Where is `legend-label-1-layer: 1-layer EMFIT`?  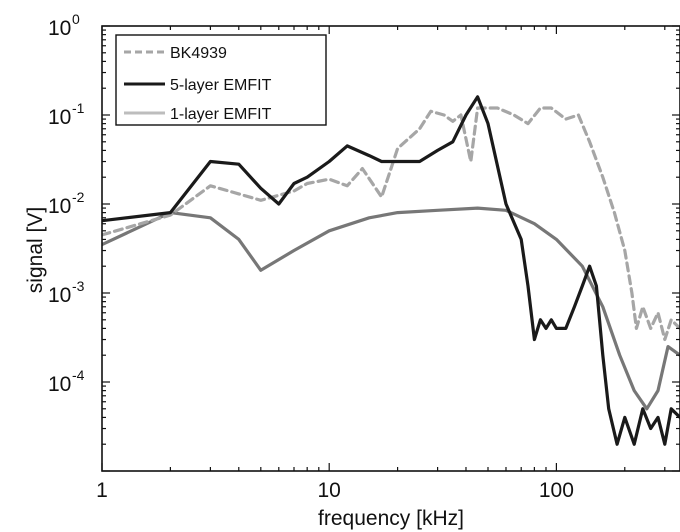
legend-label-1-layer: 1-layer EMFIT is located at coordinates (221, 114).